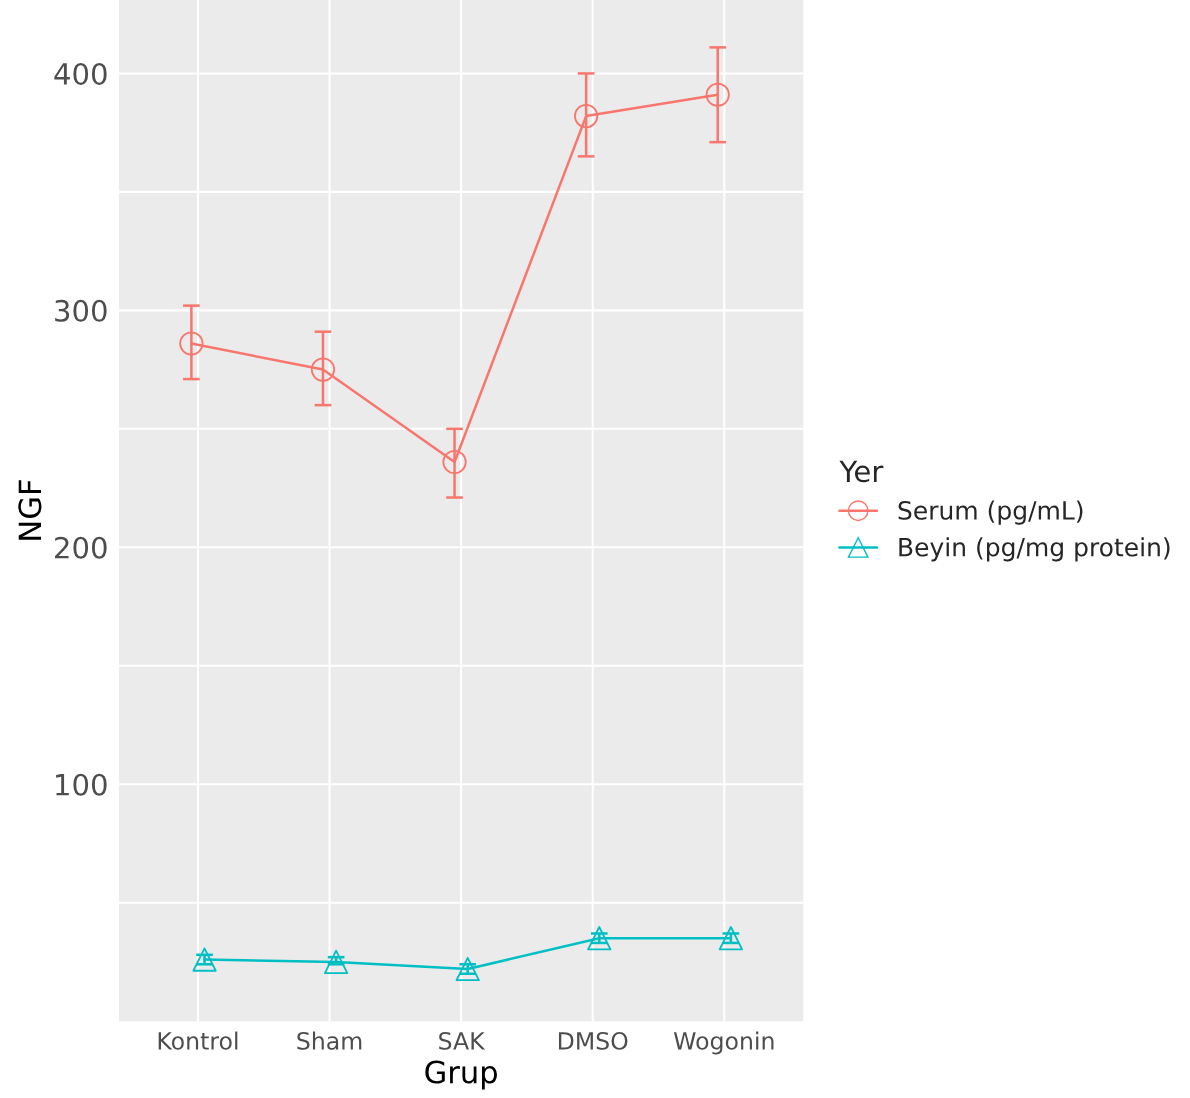 The height and width of the screenshot is (1098, 1190). Describe the element at coordinates (462, 1040) in the screenshot. I see `x-tick-label: SAK` at that location.